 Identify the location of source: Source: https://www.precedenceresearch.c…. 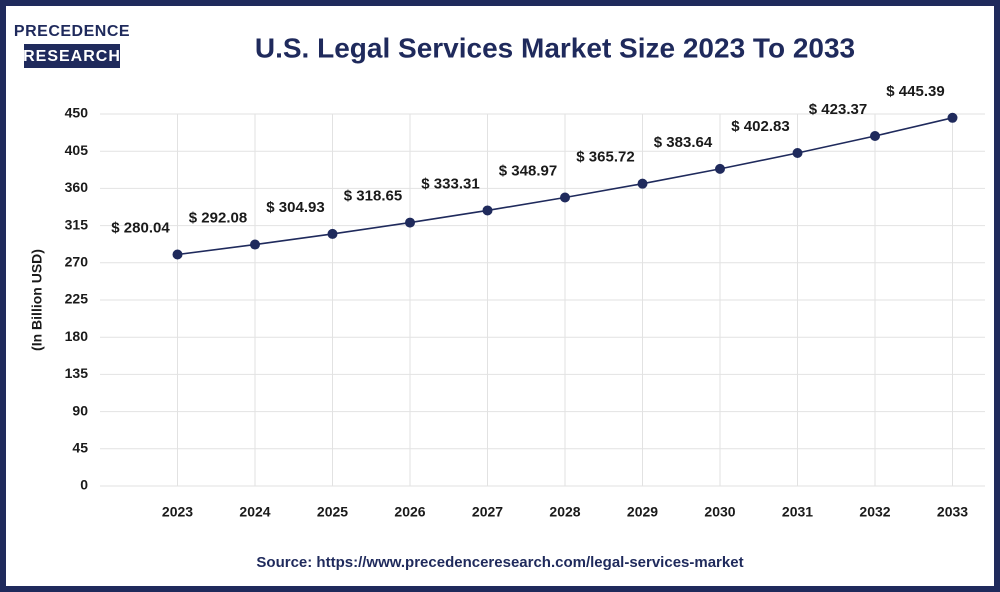
(499, 562).